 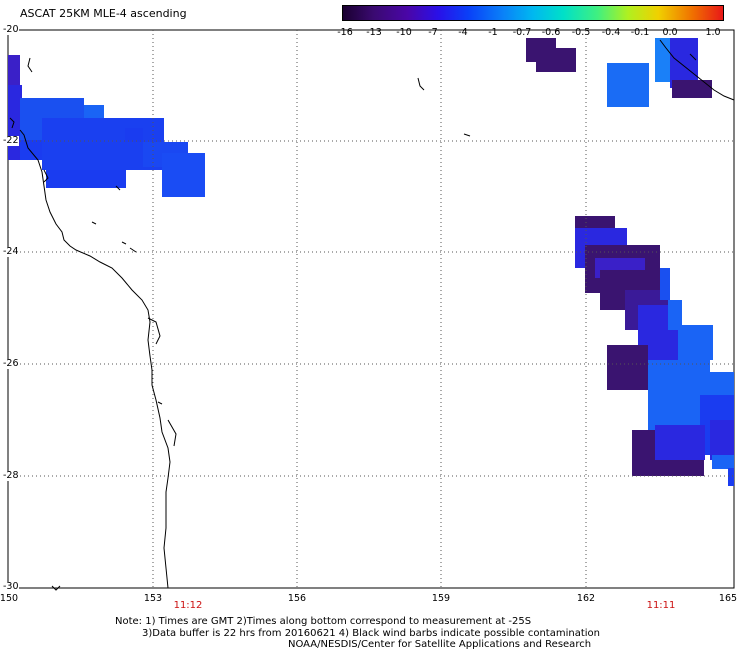 I want to click on swath-top-right, so click(x=619, y=72).